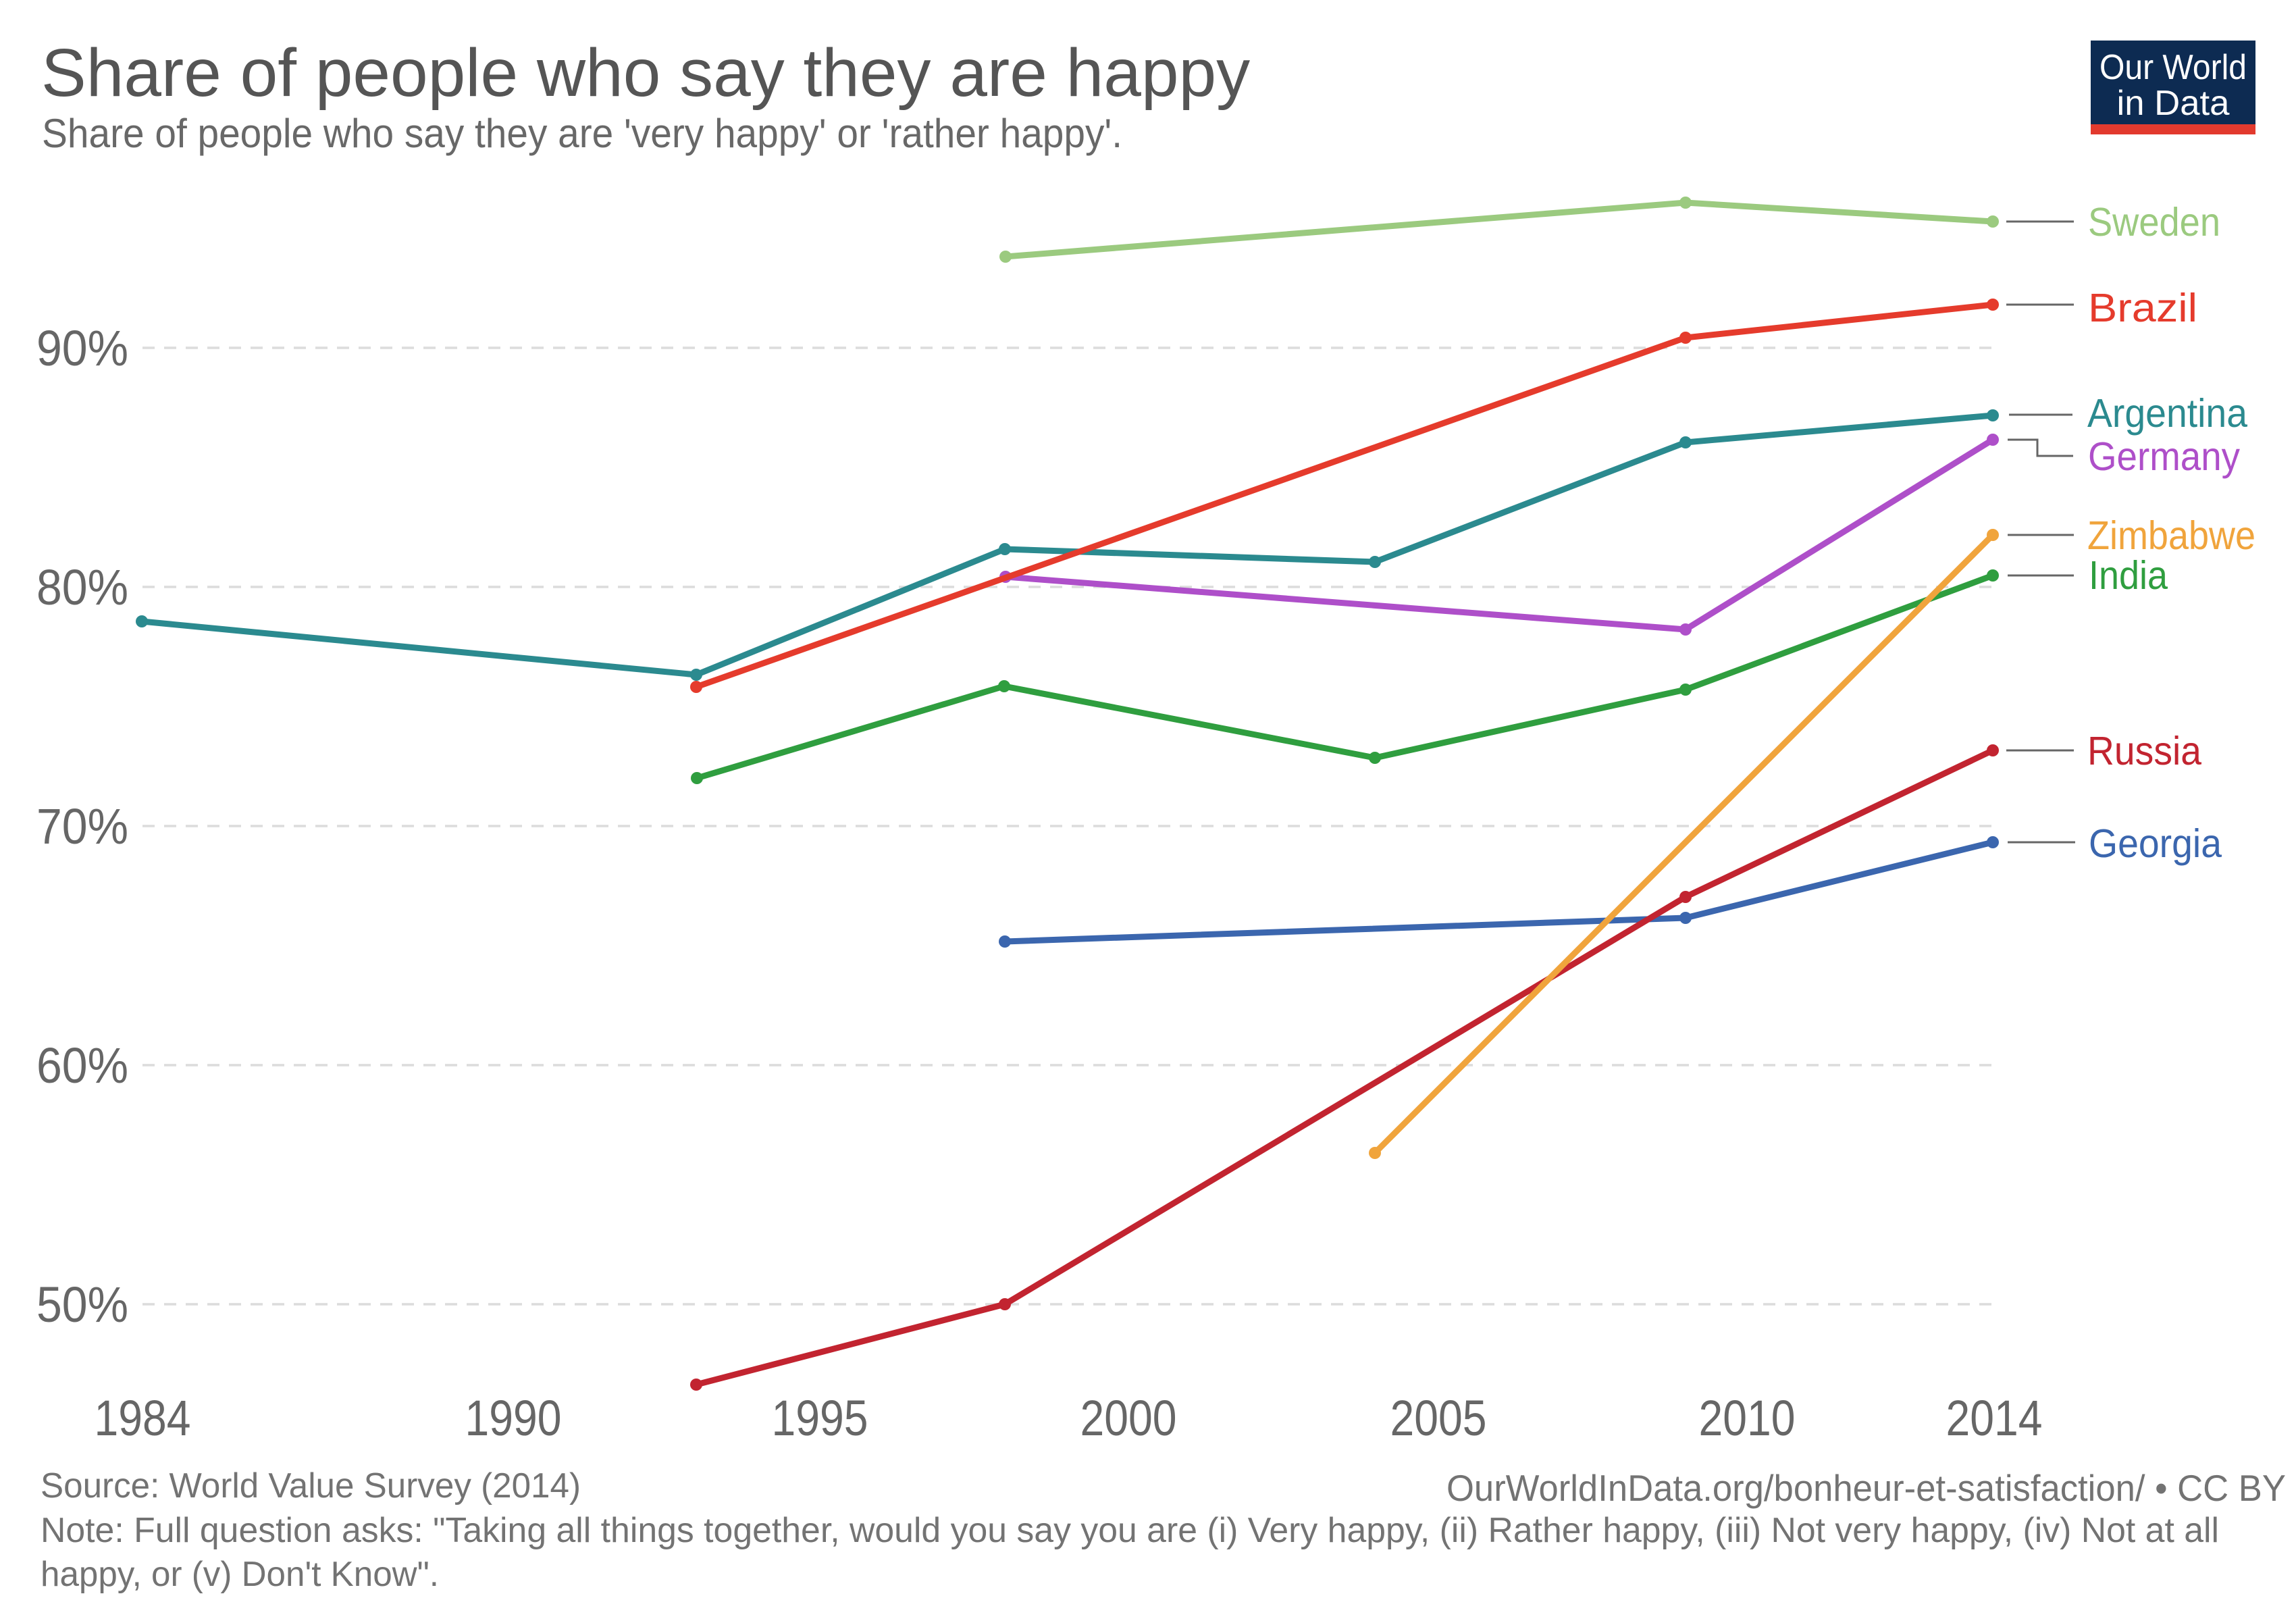  Describe the element at coordinates (82, 1305) in the screenshot. I see `svg-text: 50%` at that location.